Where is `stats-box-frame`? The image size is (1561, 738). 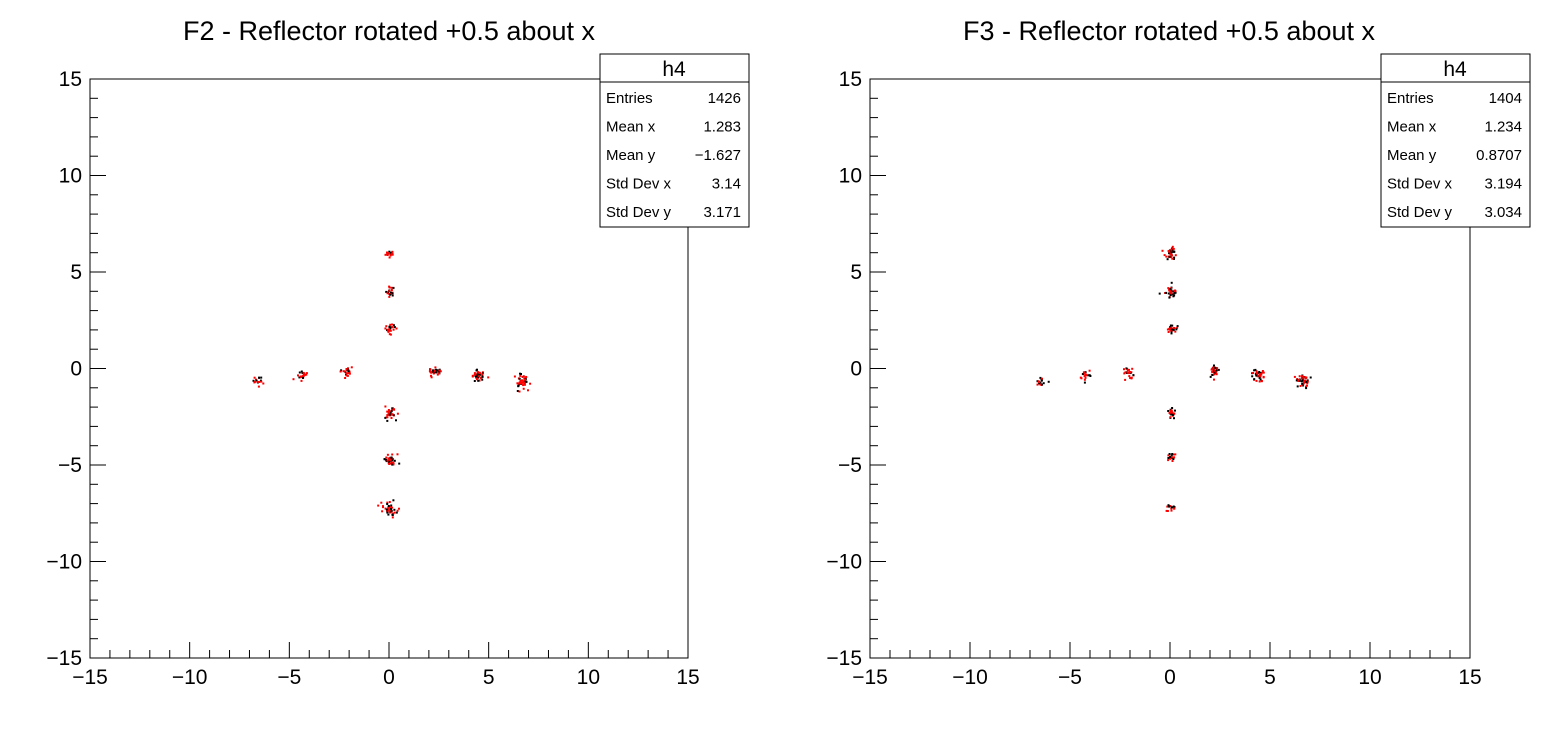 stats-box-frame is located at coordinates (1455, 140).